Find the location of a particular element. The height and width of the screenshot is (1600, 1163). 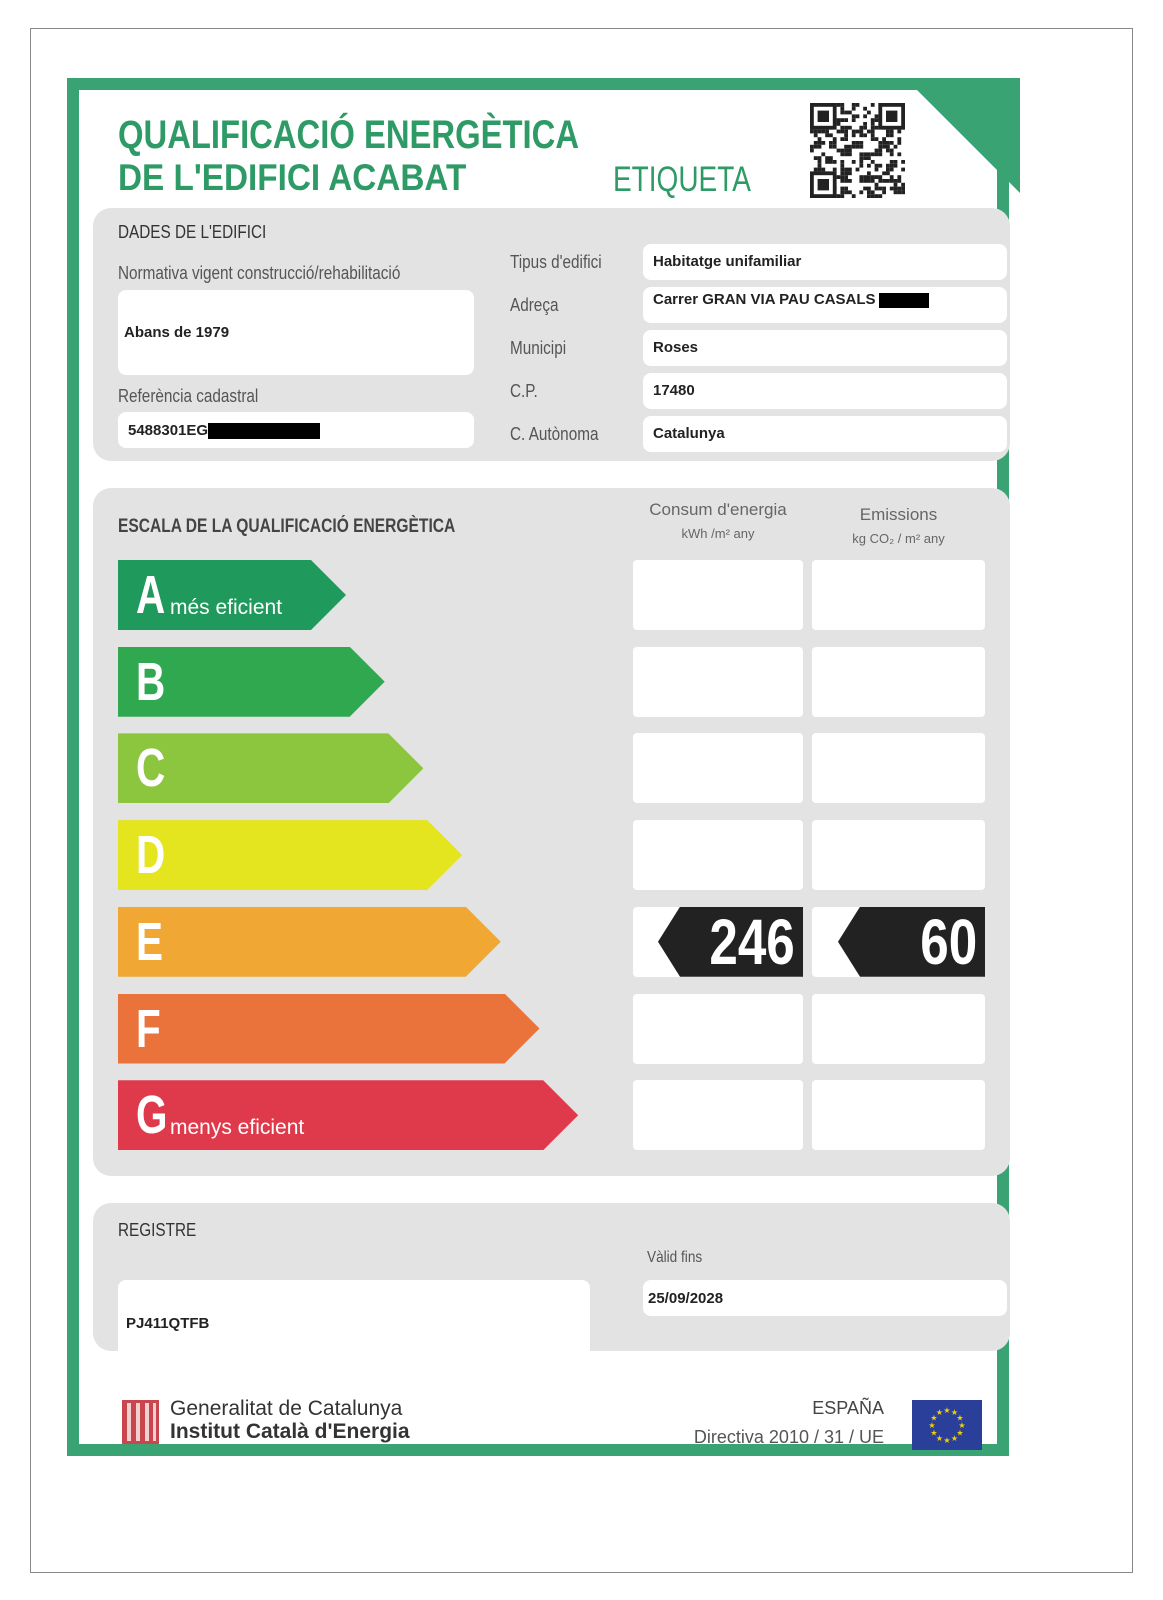

valid-field is located at coordinates (825, 1298).